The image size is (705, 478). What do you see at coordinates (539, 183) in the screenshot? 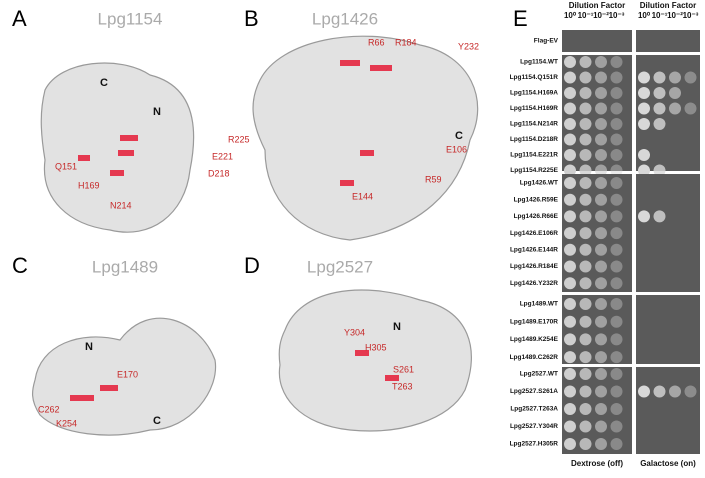
I see `strain-label: Lpg1426.WT` at bounding box center [539, 183].